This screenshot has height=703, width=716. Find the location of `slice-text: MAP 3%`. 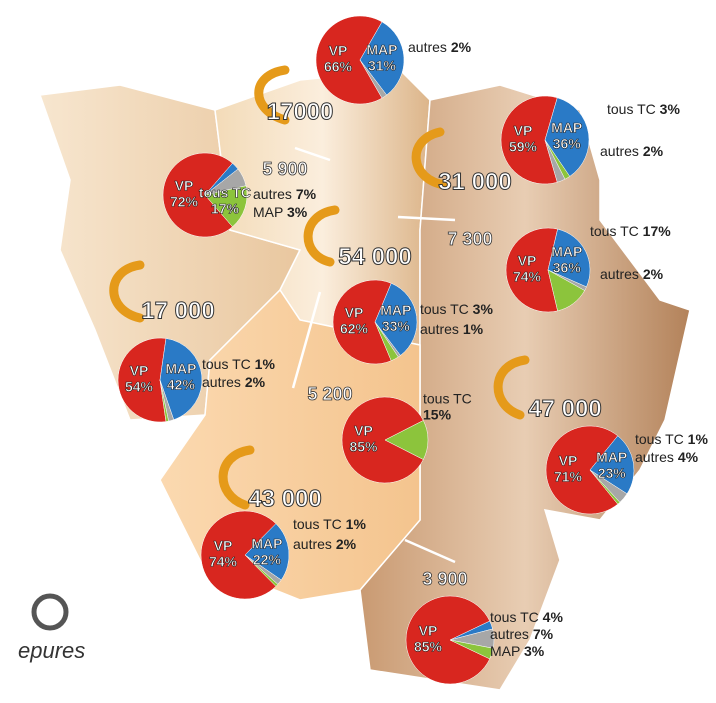

slice-text: MAP 3% is located at coordinates (280, 212).